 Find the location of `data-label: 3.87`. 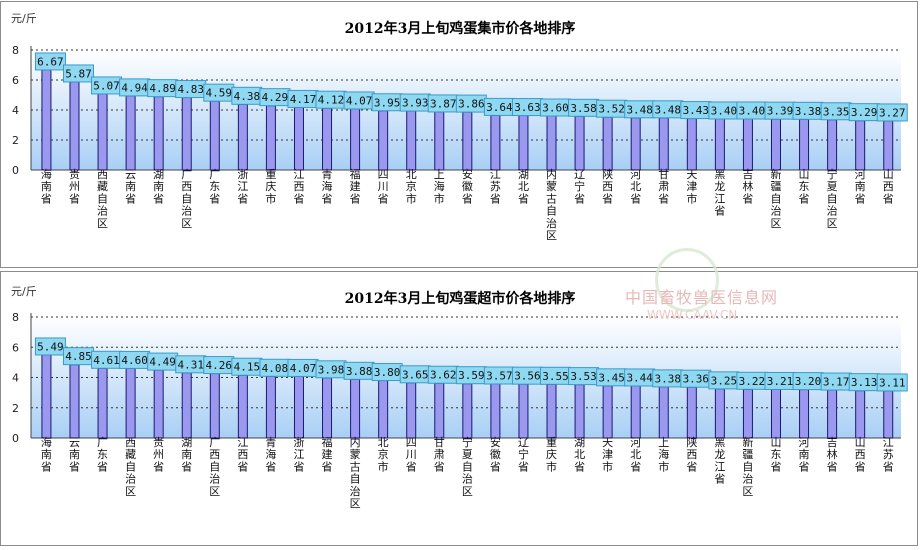

data-label: 3.87 is located at coordinates (443, 103).